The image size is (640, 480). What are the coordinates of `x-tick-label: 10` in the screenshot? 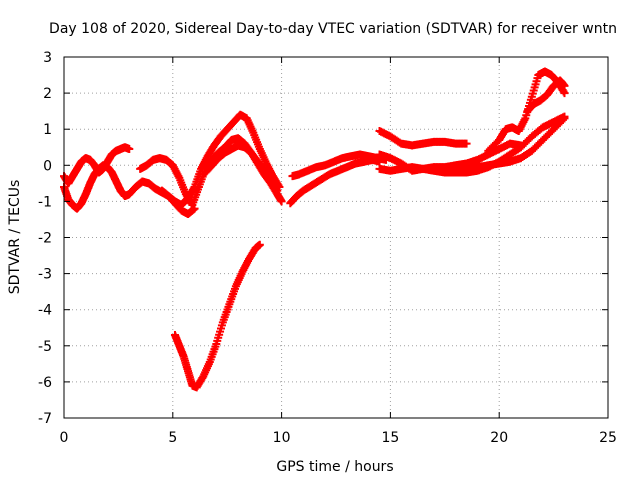 It's located at (282, 438).